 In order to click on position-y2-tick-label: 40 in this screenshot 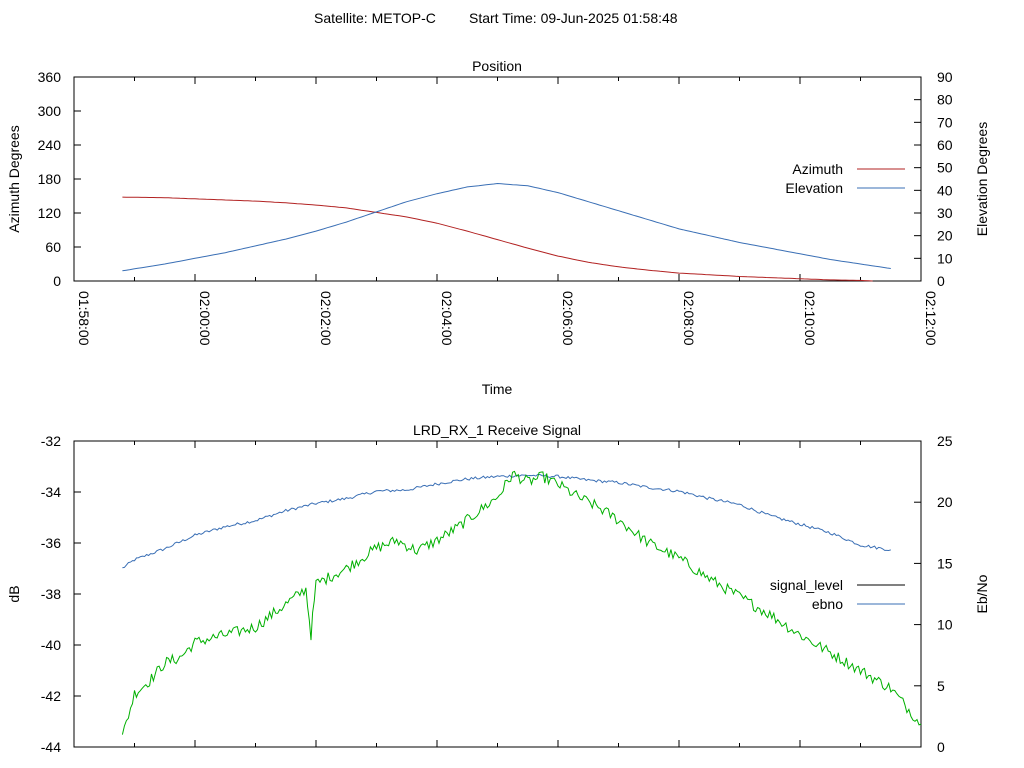, I will do `click(945, 190)`.